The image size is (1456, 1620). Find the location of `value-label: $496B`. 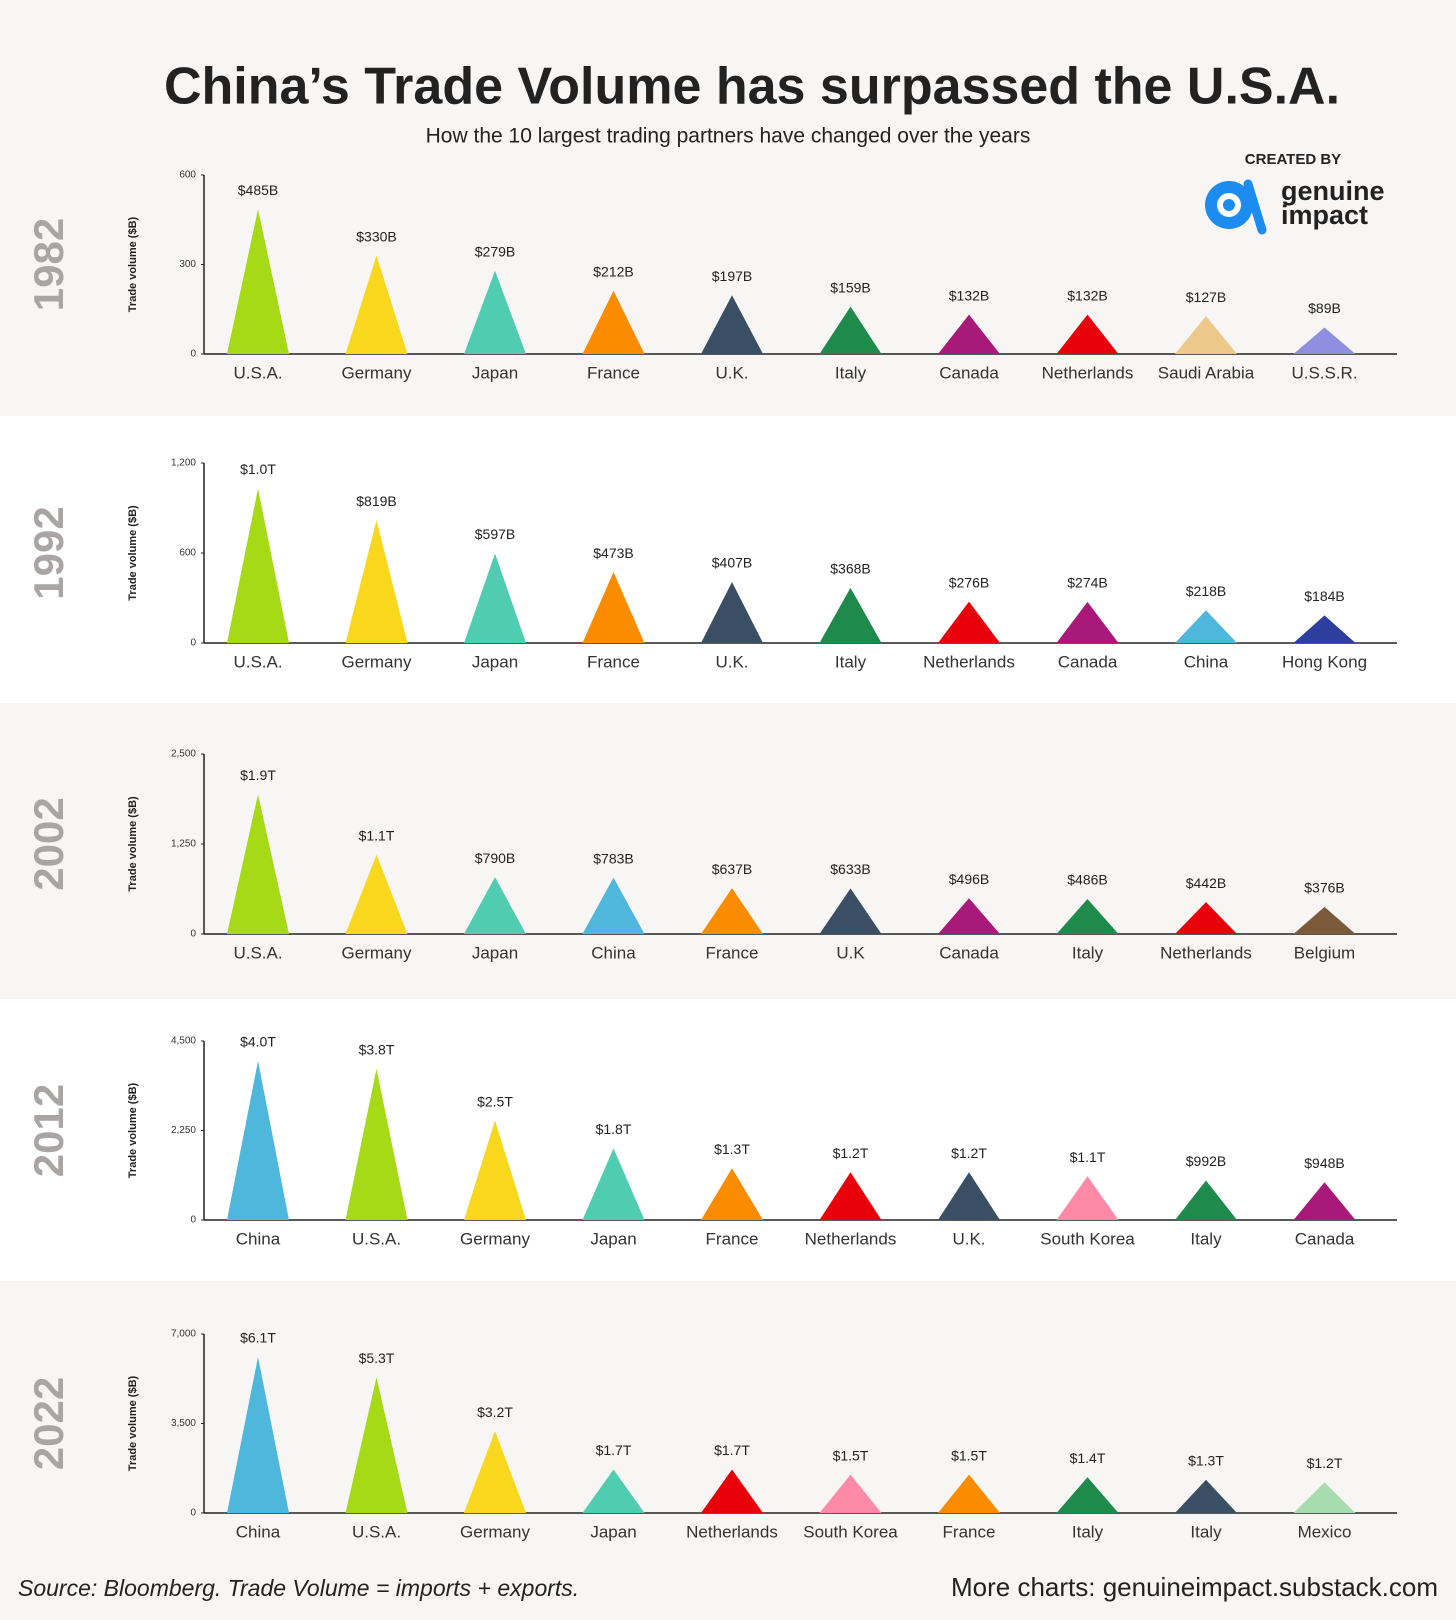

value-label: $496B is located at coordinates (969, 879).